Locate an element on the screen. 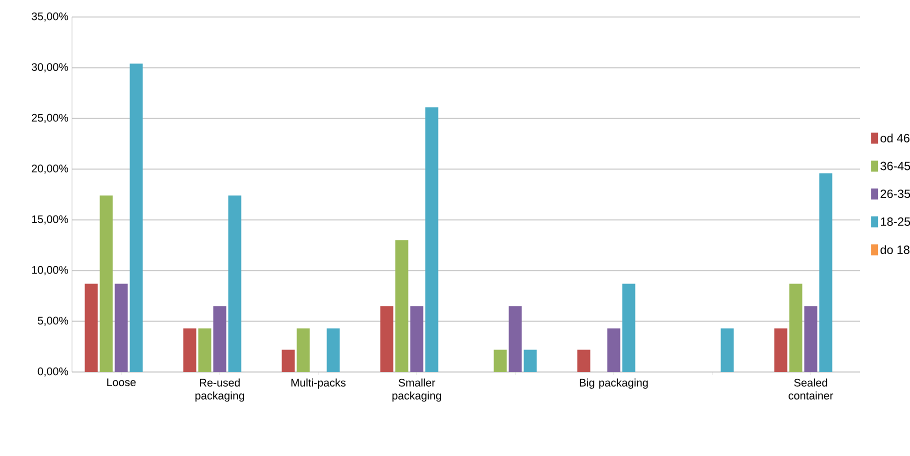 Image resolution: width=910 pixels, height=456 pixels. y-tick-label: 15,00% is located at coordinates (50, 219).